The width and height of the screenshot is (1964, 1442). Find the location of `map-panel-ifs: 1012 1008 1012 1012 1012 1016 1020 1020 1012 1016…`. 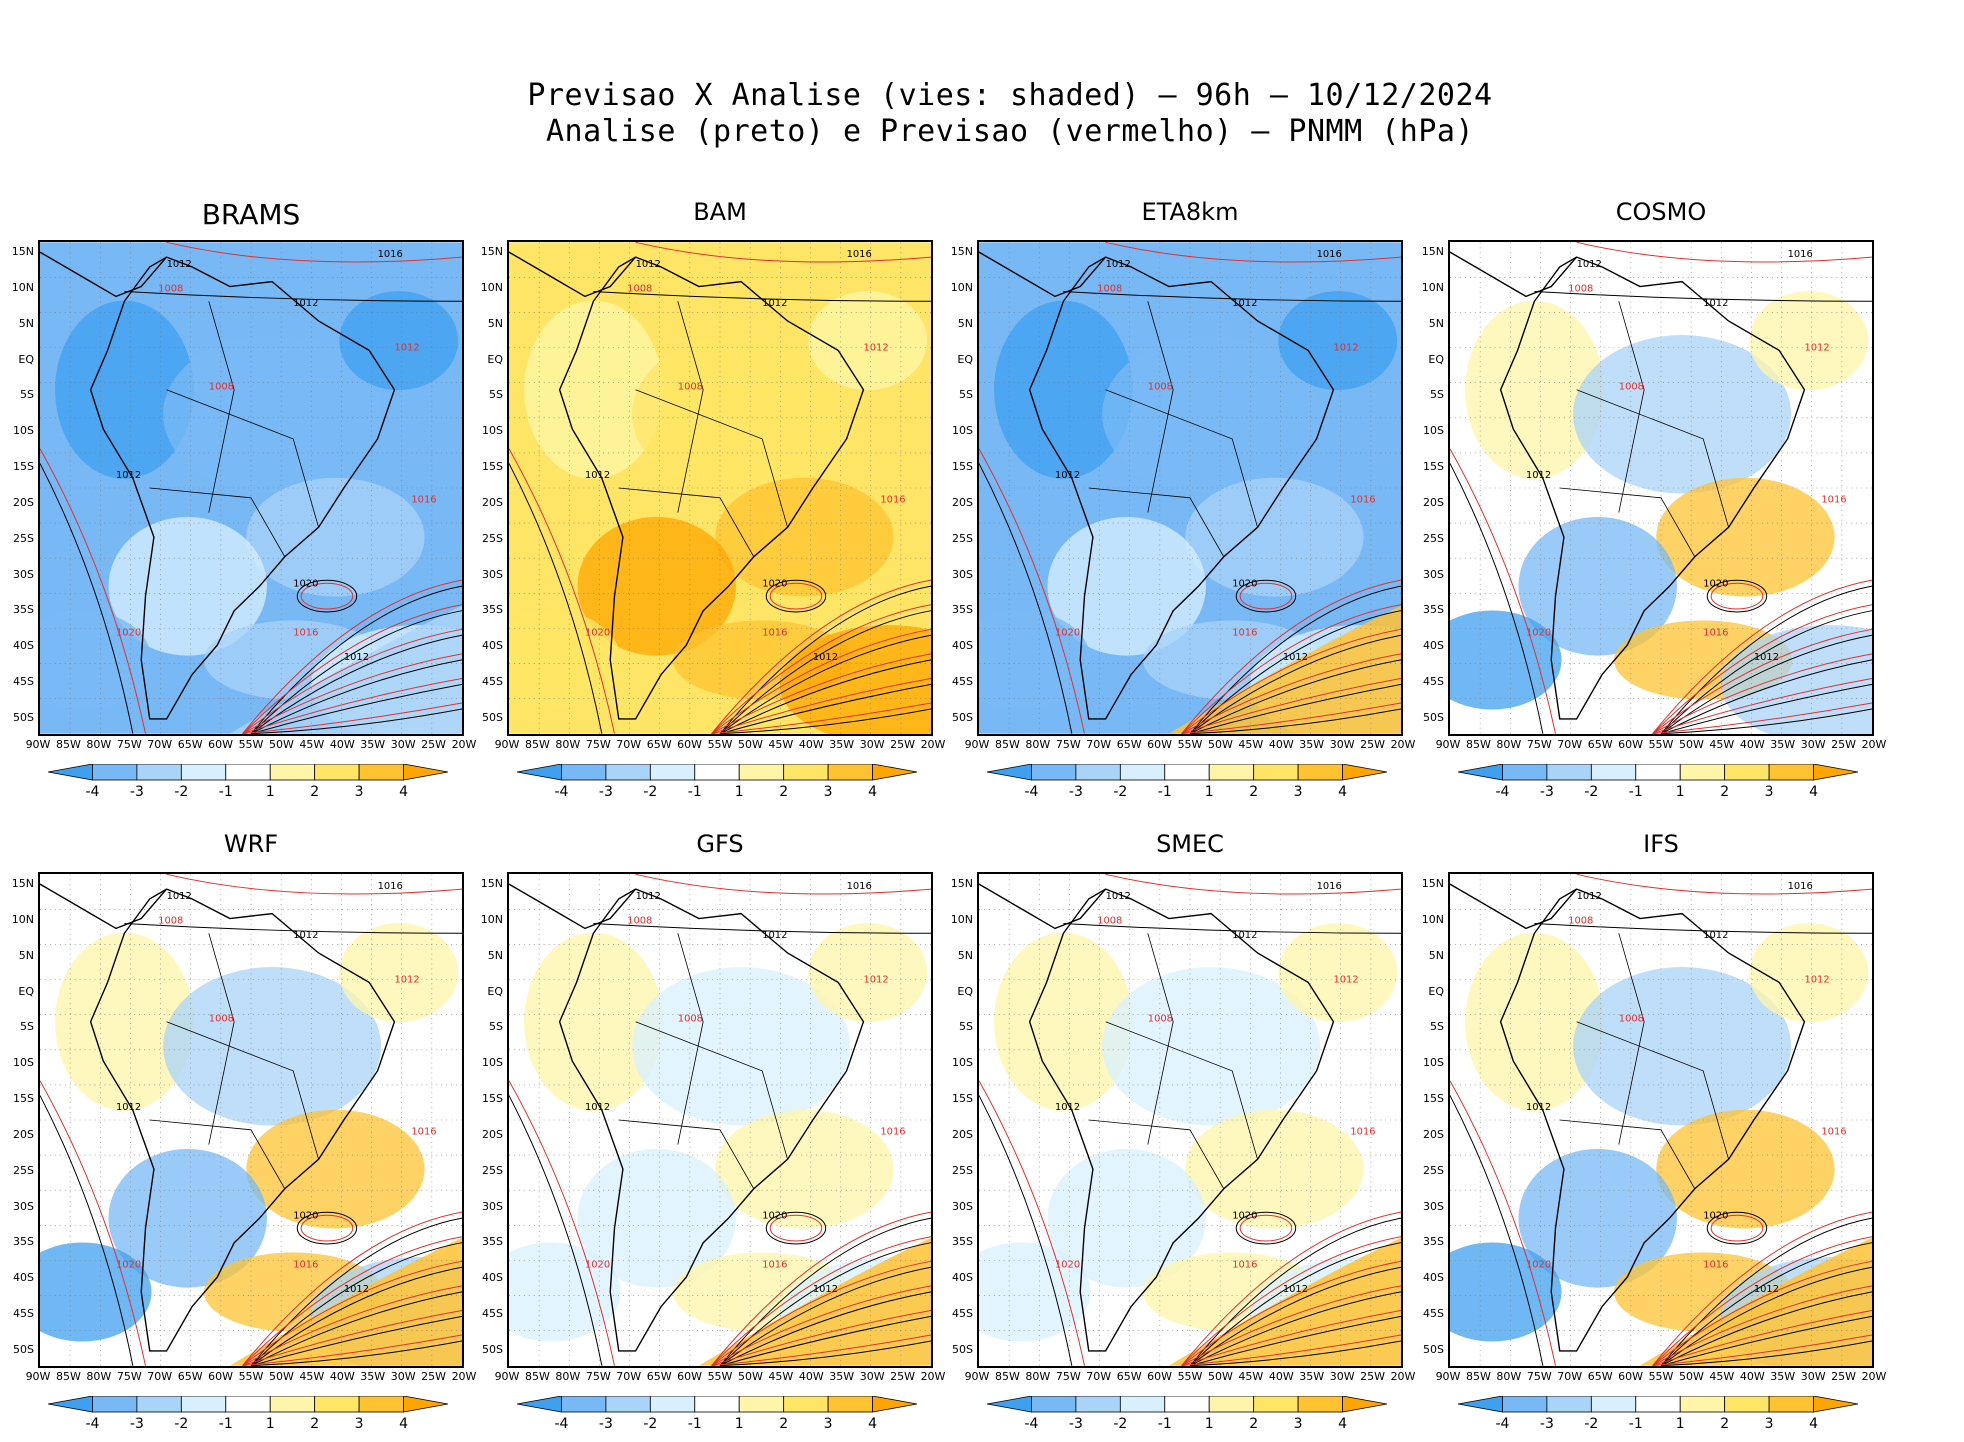

map-panel-ifs: 1012 1008 1012 1012 1012 1016 1020 1020 1012 1016… is located at coordinates (1661, 1120).